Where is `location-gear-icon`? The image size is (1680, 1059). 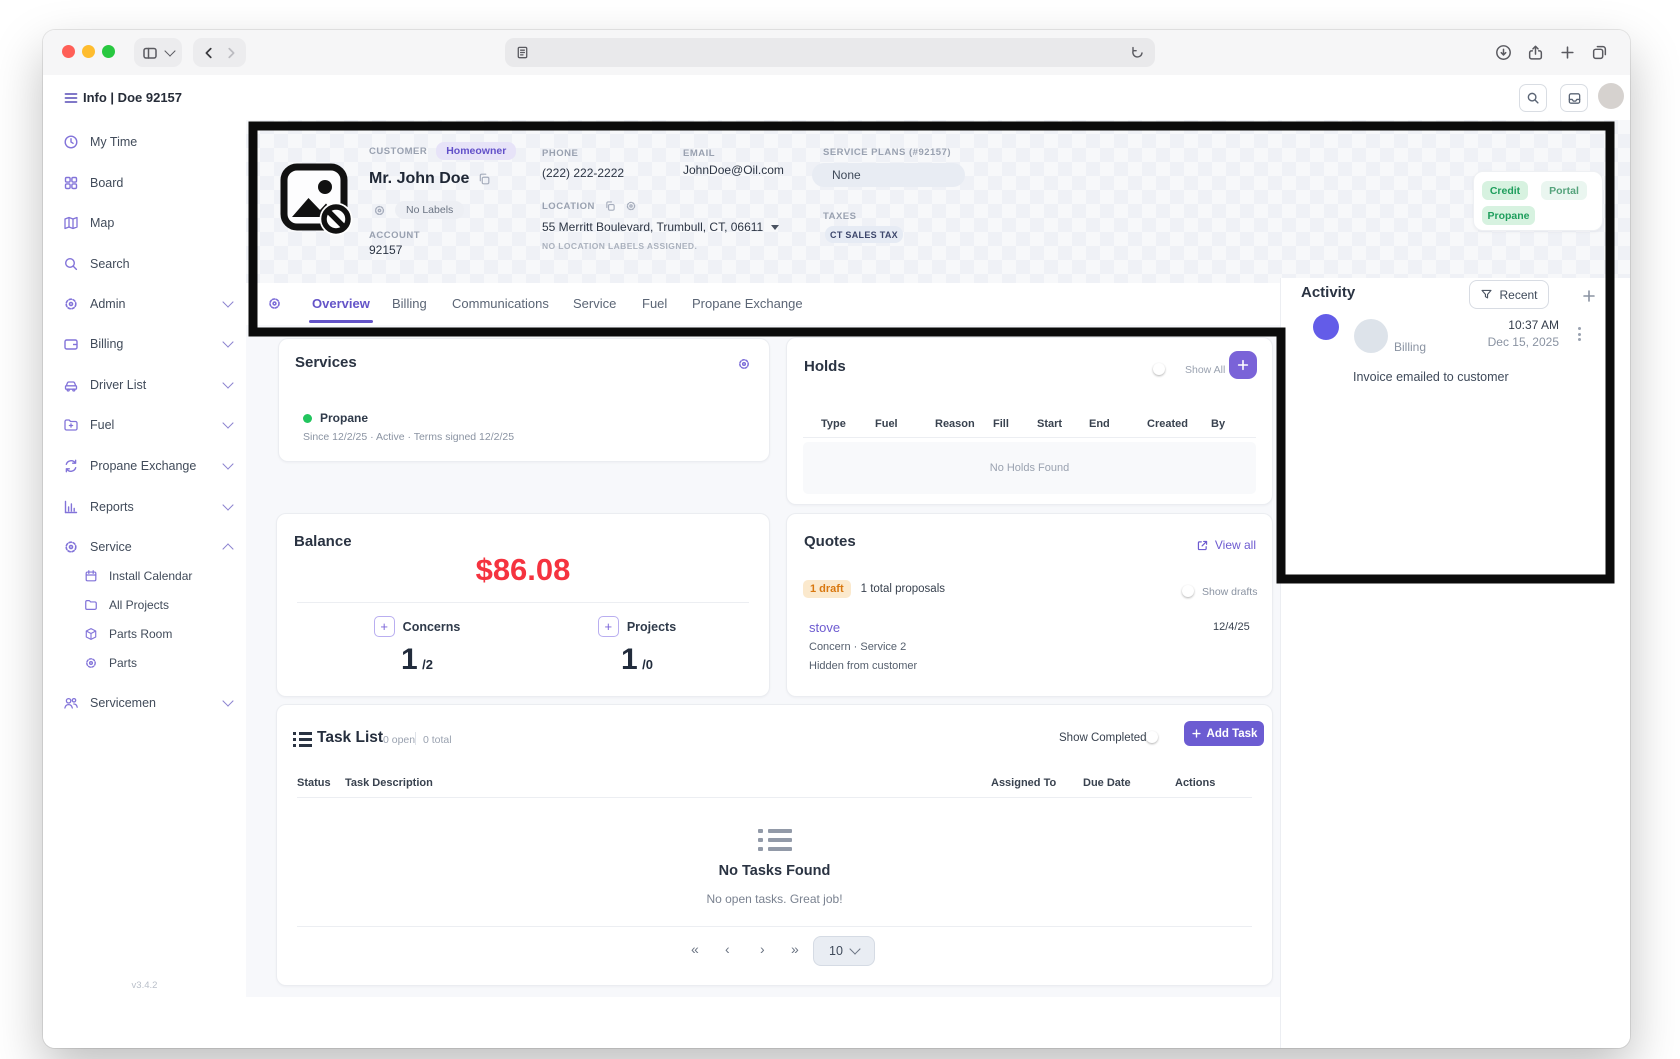 location-gear-icon is located at coordinates (631, 206).